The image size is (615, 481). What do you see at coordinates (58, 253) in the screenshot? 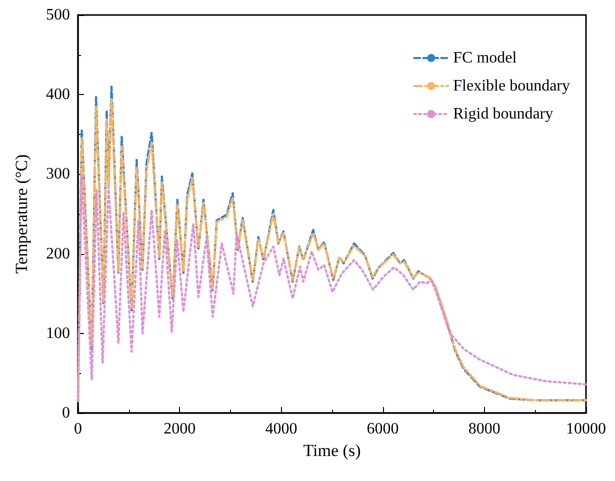
I see `y-tick-label: 200` at bounding box center [58, 253].